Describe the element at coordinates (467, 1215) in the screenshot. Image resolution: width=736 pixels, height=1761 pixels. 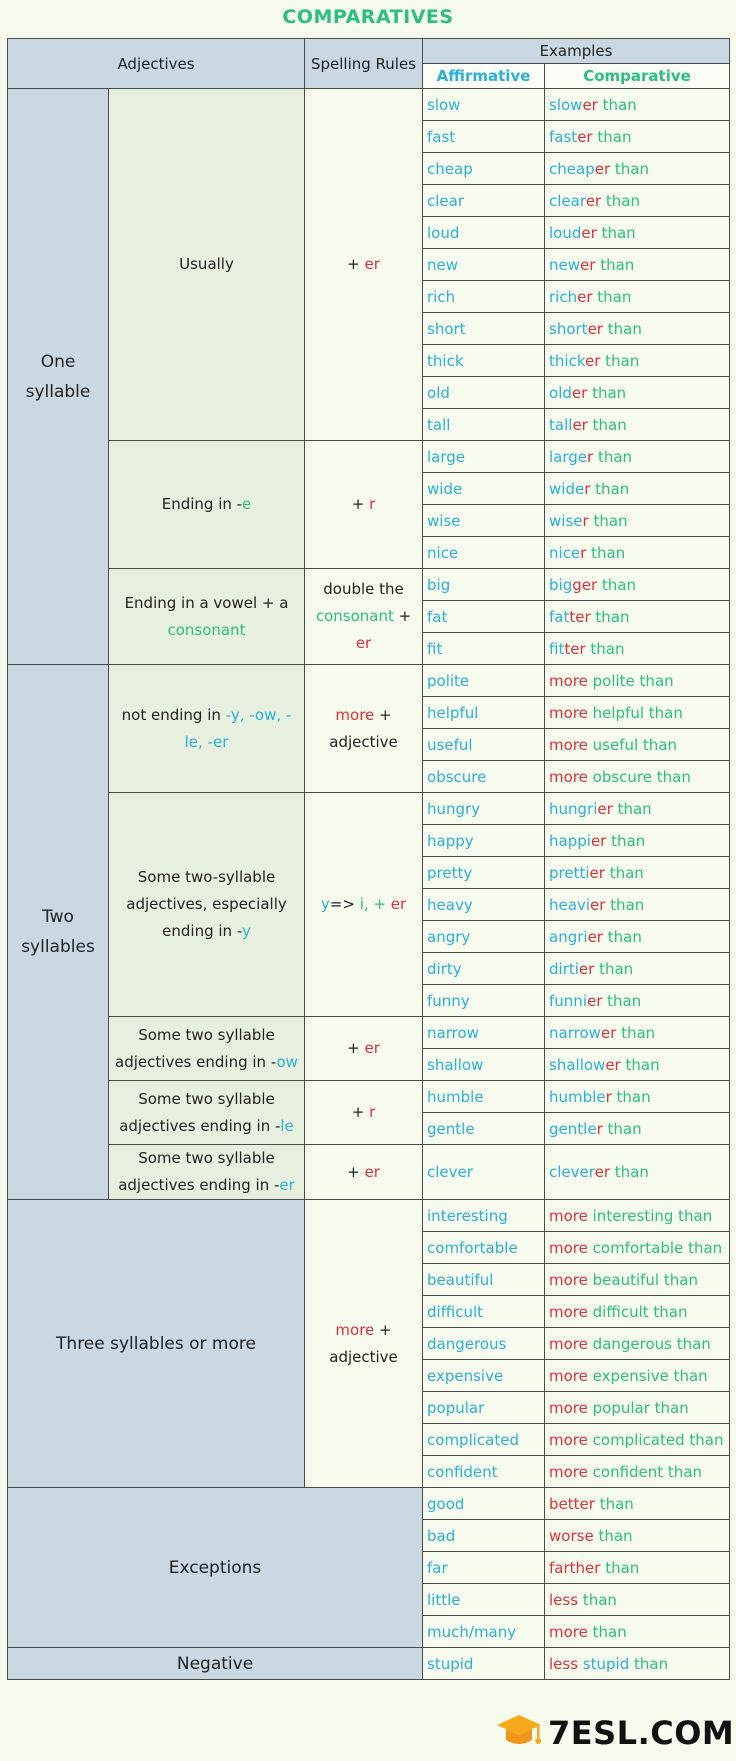
I see `affirmative-word: interesting` at that location.